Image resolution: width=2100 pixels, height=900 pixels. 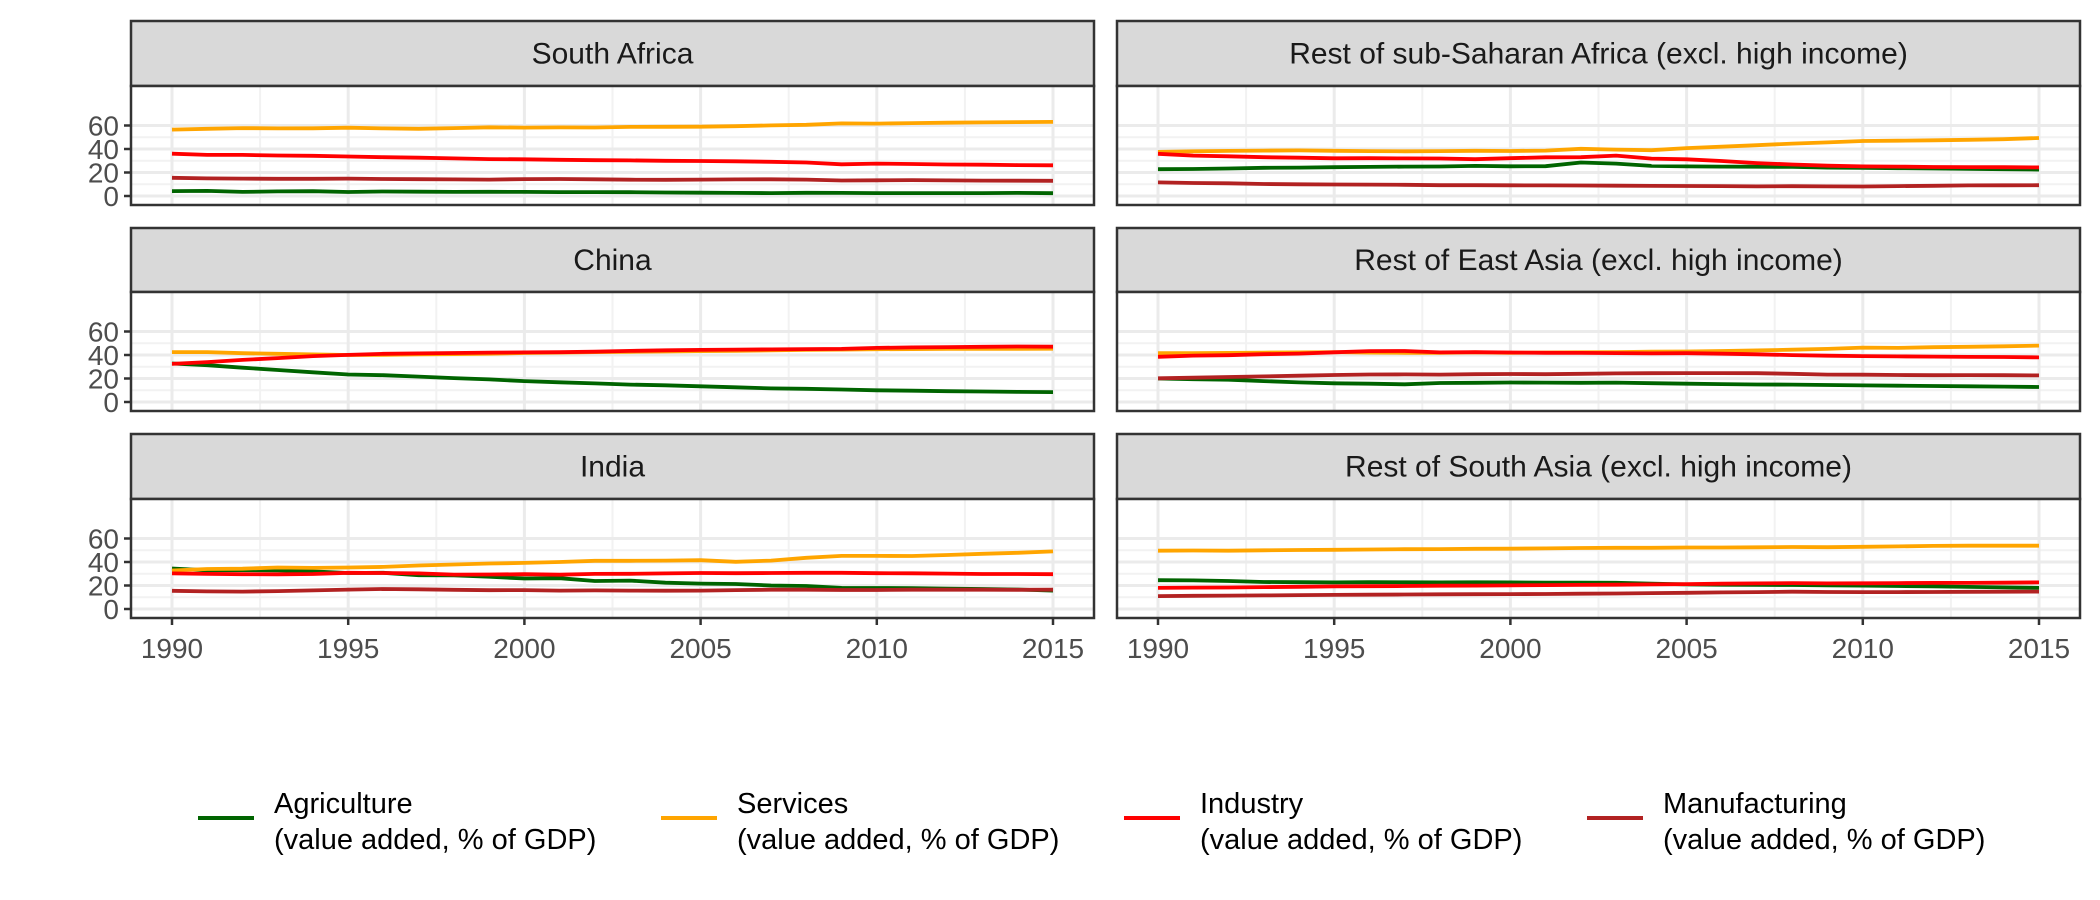 I want to click on legend-item-industry: Industry (value added, % of GDP), so click(x=1323, y=822).